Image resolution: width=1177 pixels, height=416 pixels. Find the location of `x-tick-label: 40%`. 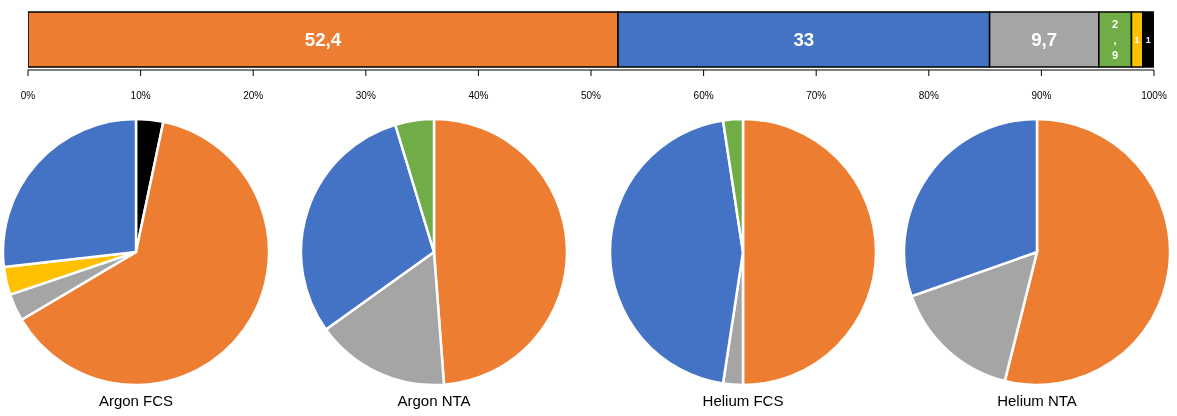

x-tick-label: 40% is located at coordinates (478, 96).